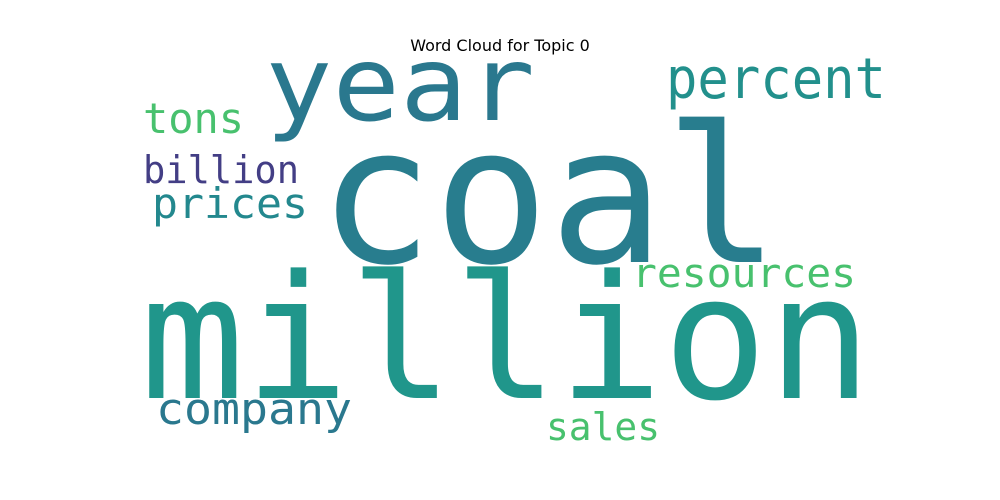 The height and width of the screenshot is (500, 1000). Describe the element at coordinates (193, 118) in the screenshot. I see `word-tons: tons` at that location.